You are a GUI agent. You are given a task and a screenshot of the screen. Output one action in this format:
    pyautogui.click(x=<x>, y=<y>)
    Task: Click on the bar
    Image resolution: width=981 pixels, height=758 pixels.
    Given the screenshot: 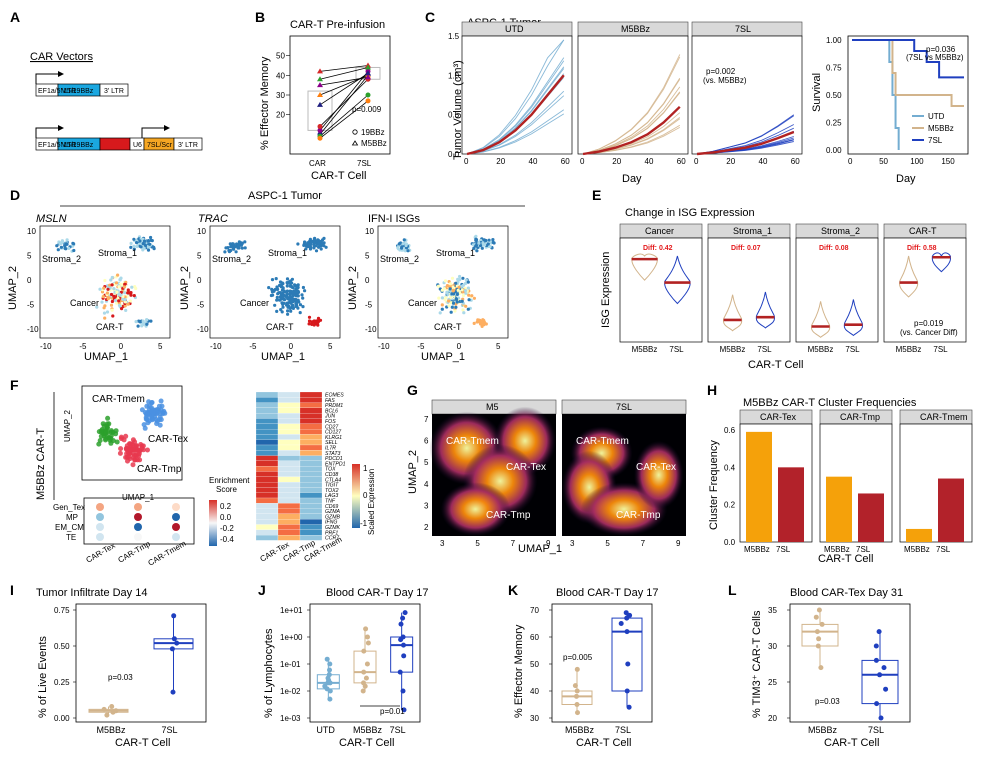 What is the action you would take?
    pyautogui.click(x=759, y=486)
    